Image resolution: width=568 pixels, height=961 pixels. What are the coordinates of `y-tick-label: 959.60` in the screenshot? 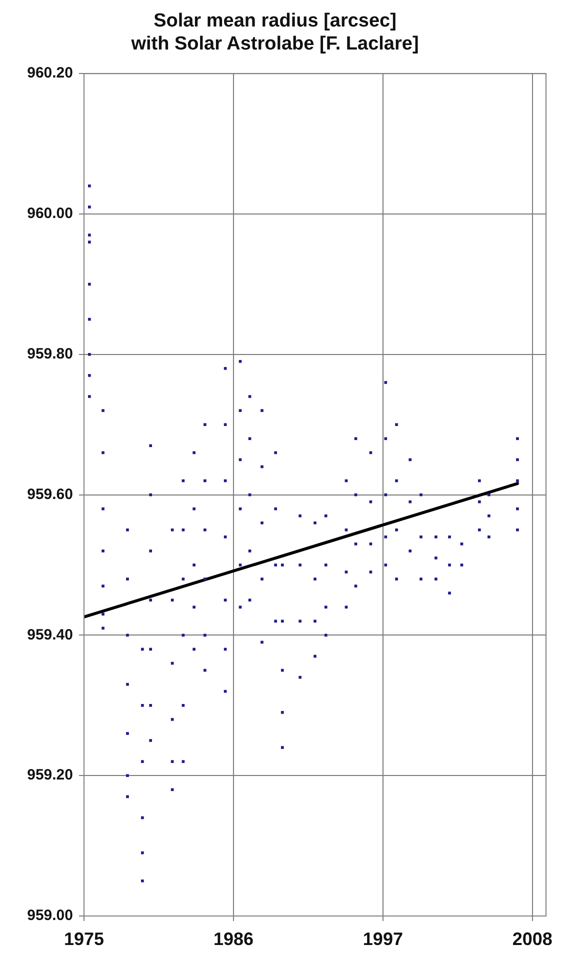 It's located at (50, 494).